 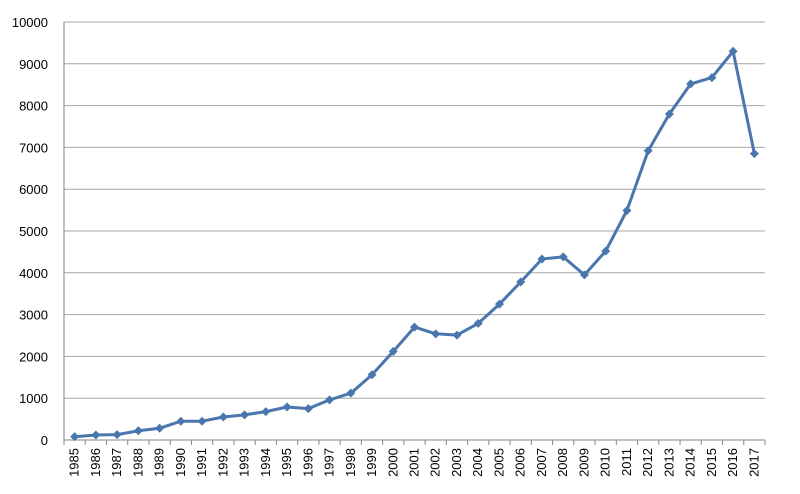 I want to click on x-tick-label: 2010, so click(x=605, y=462).